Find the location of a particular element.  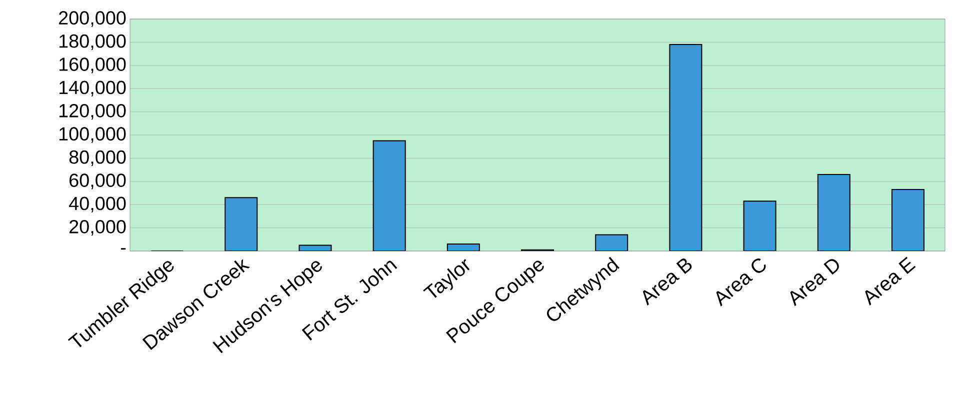

x-tick-label: Area E is located at coordinates (890, 281).